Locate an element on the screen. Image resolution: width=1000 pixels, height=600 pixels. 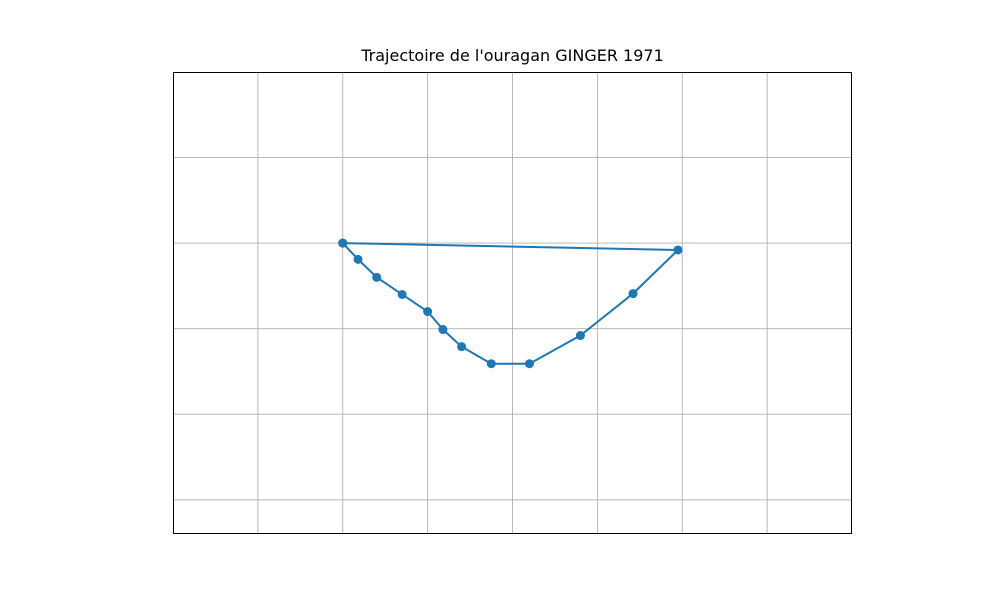
trajectory-line is located at coordinates (511, 303).